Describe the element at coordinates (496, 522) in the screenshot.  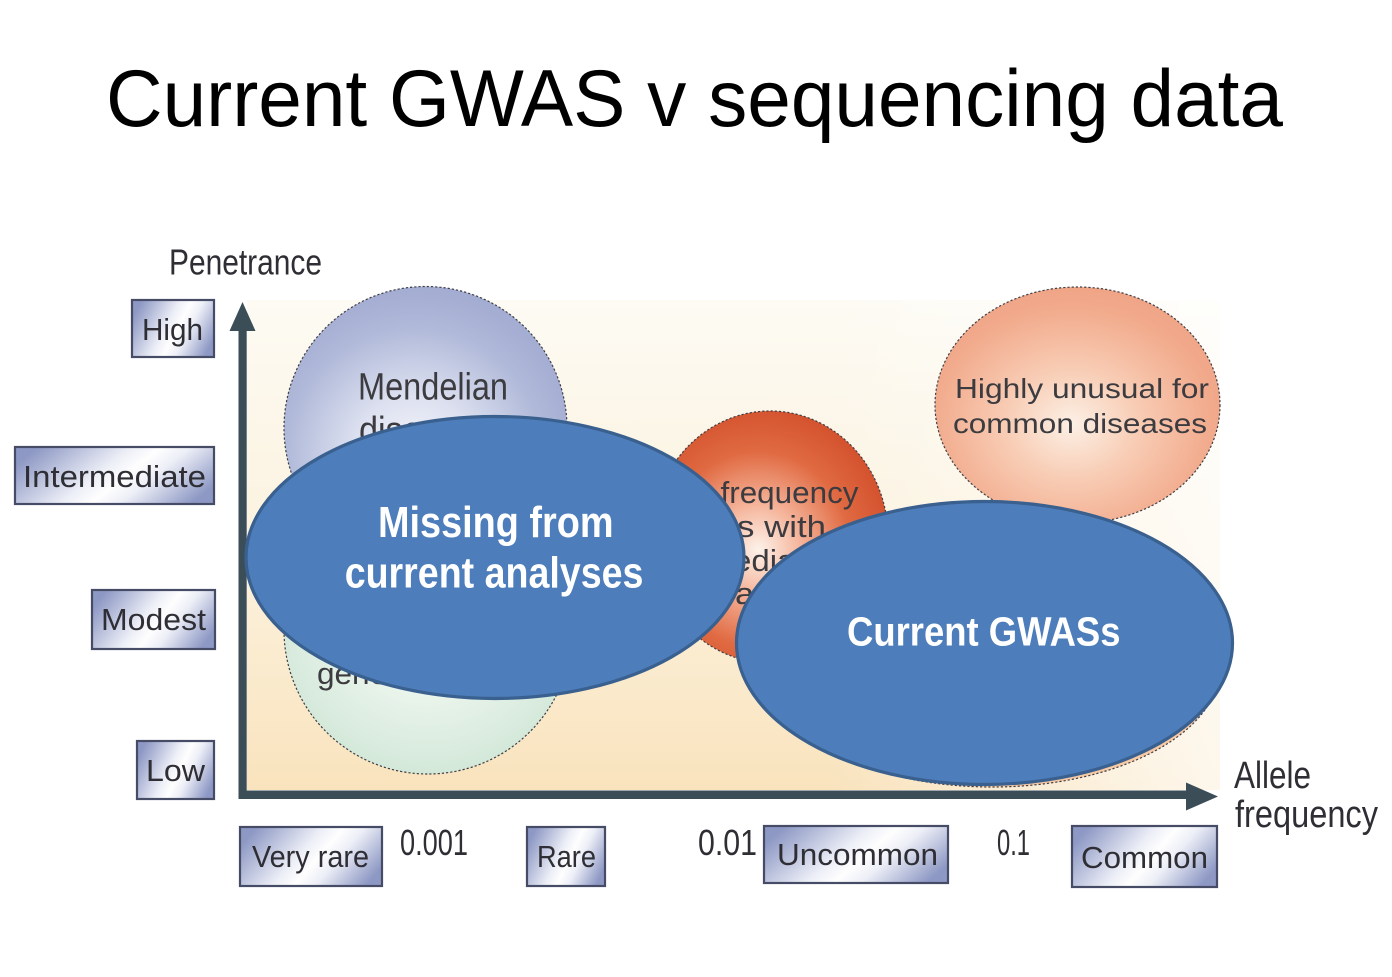
I see `svg-text: Missing from` at that location.